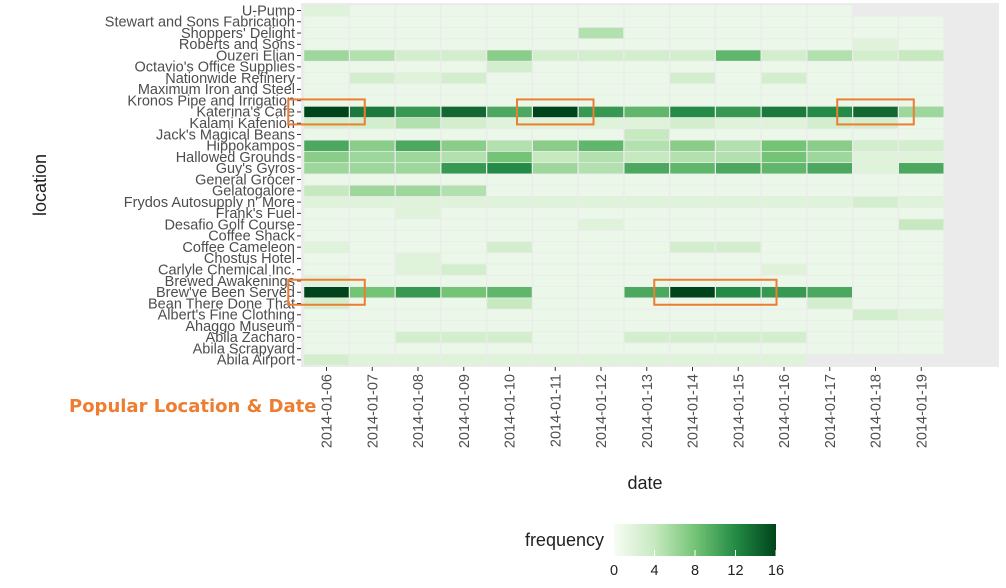  Describe the element at coordinates (735, 571) in the screenshot. I see `legend-tick-label: 12` at that location.